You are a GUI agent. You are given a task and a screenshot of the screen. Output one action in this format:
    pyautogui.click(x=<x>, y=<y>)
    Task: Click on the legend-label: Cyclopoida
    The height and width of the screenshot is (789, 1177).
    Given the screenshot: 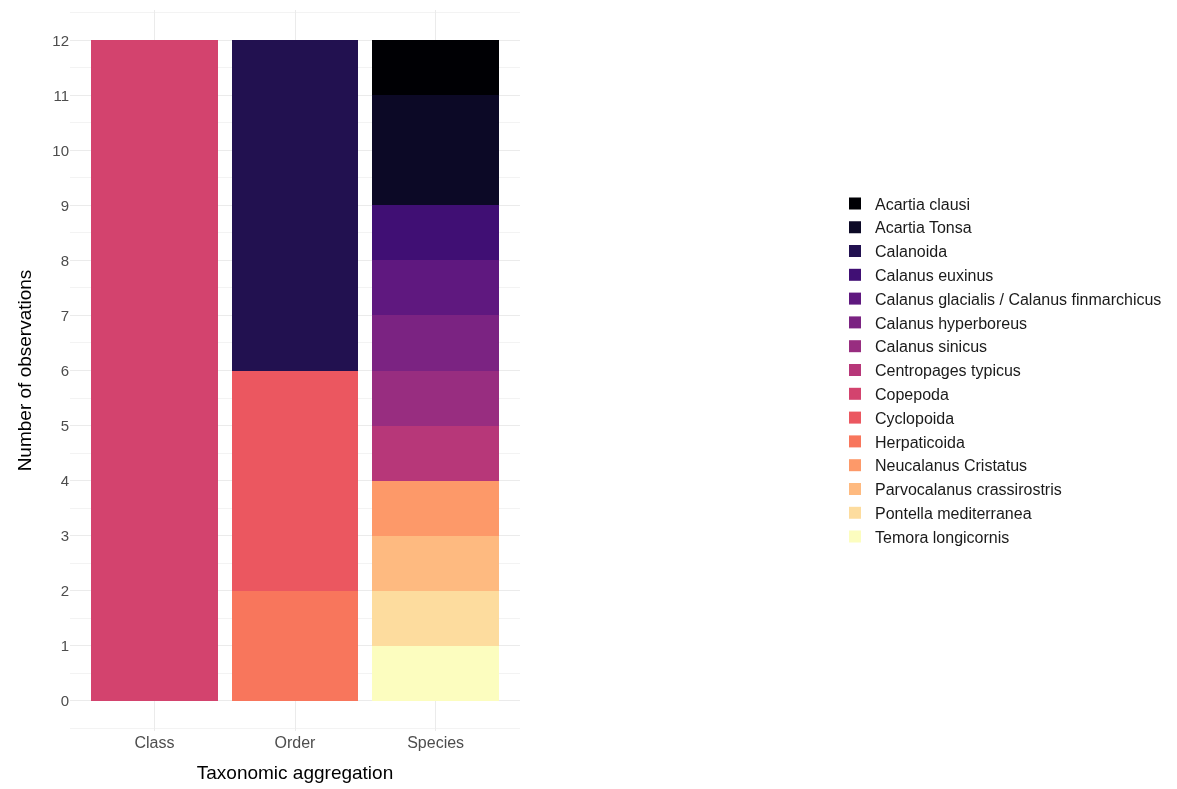 What is the action you would take?
    pyautogui.click(x=915, y=418)
    